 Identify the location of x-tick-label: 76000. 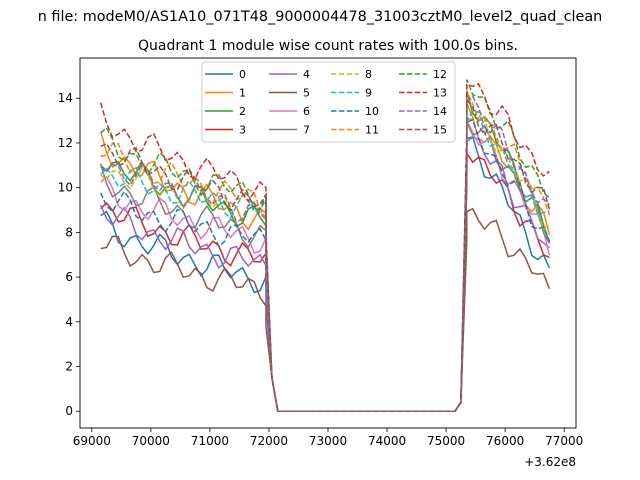
(505, 441).